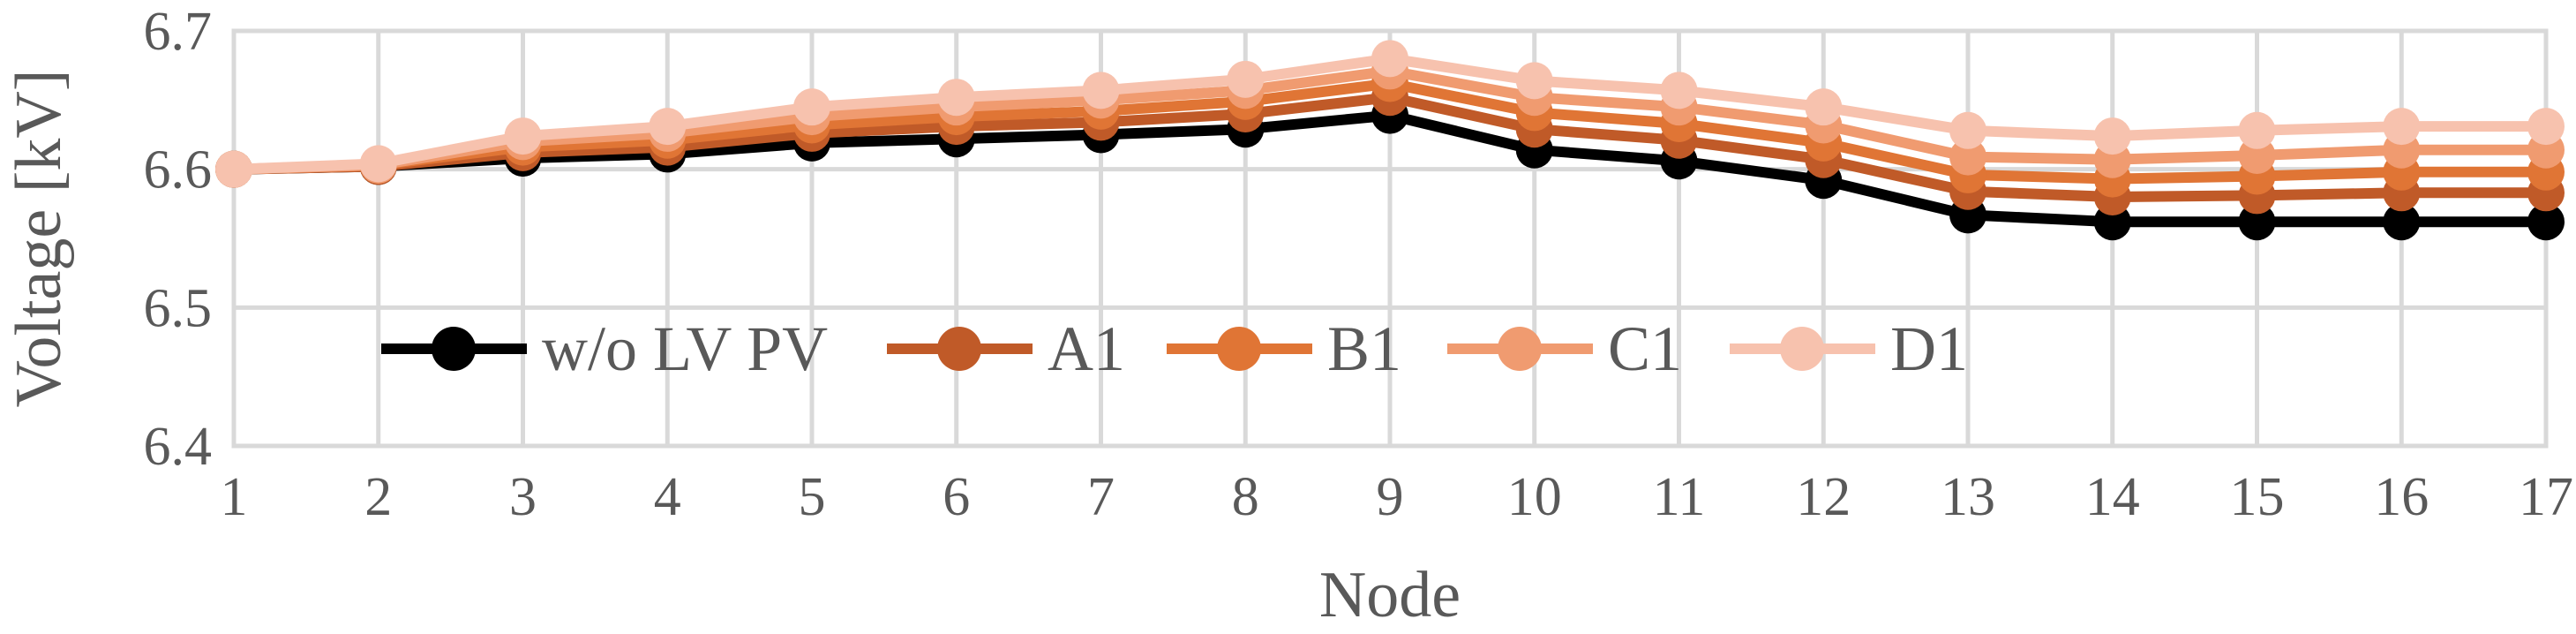 The height and width of the screenshot is (634, 2576). I want to click on x-tick-label: 3, so click(523, 497).